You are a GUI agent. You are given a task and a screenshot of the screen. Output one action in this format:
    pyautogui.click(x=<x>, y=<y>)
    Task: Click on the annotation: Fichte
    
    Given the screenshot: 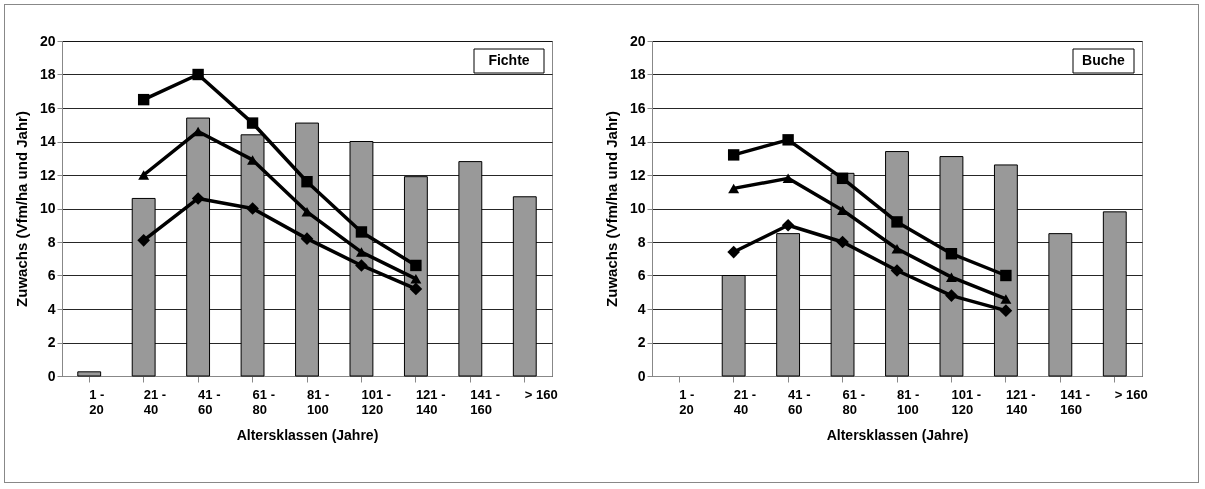 What is the action you would take?
    pyautogui.click(x=509, y=60)
    